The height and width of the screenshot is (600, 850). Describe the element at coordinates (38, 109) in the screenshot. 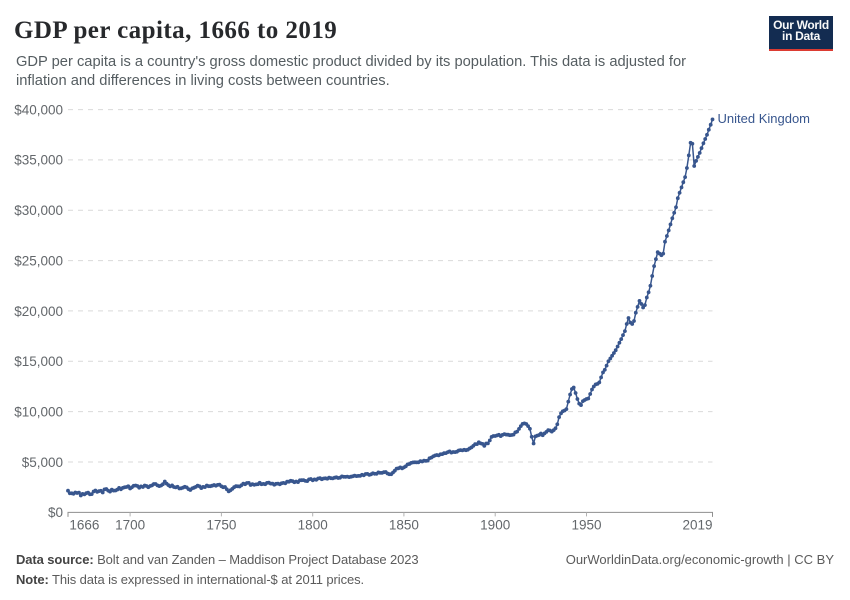

I see `svg-text: $40,000` at that location.